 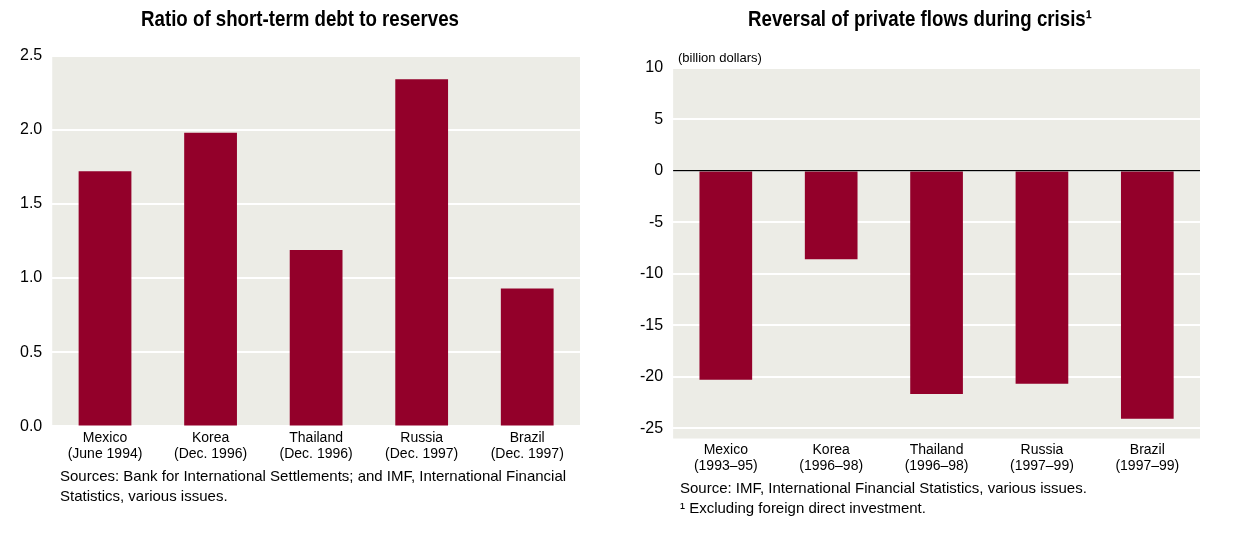 I want to click on y-tick-label: -15, so click(x=652, y=324).